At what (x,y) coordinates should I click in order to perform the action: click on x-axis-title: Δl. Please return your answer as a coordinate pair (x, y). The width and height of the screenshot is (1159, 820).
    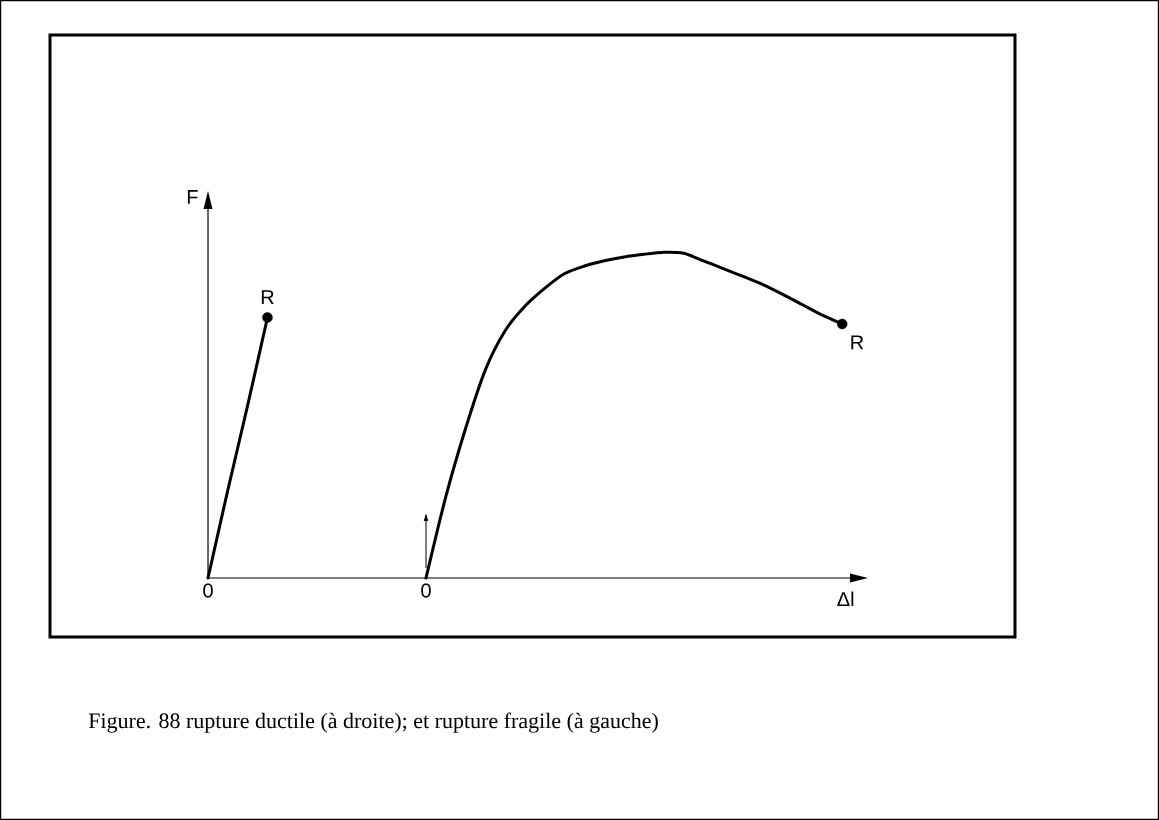
    Looking at the image, I should click on (845, 598).